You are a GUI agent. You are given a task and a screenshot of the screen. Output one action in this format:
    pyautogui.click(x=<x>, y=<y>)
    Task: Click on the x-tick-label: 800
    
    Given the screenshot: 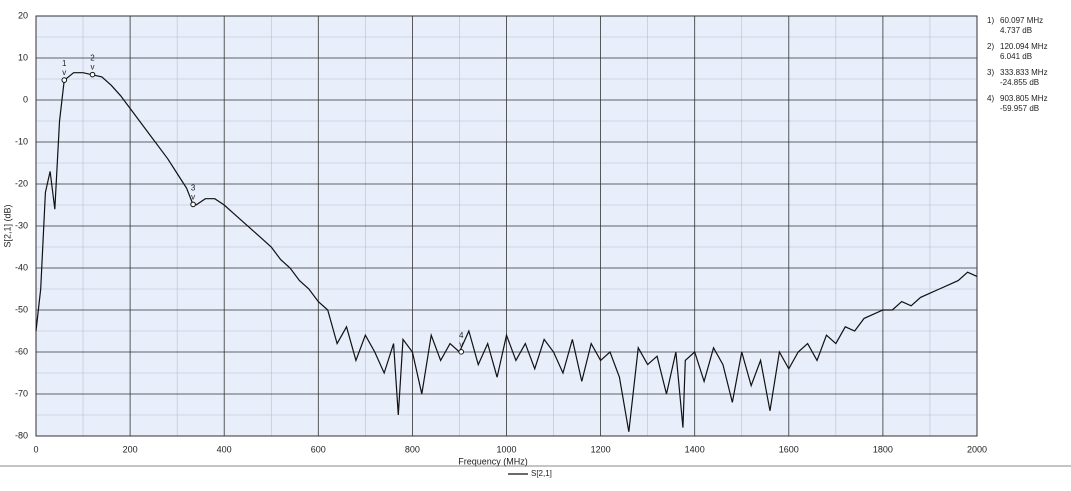 What is the action you would take?
    pyautogui.click(x=412, y=449)
    